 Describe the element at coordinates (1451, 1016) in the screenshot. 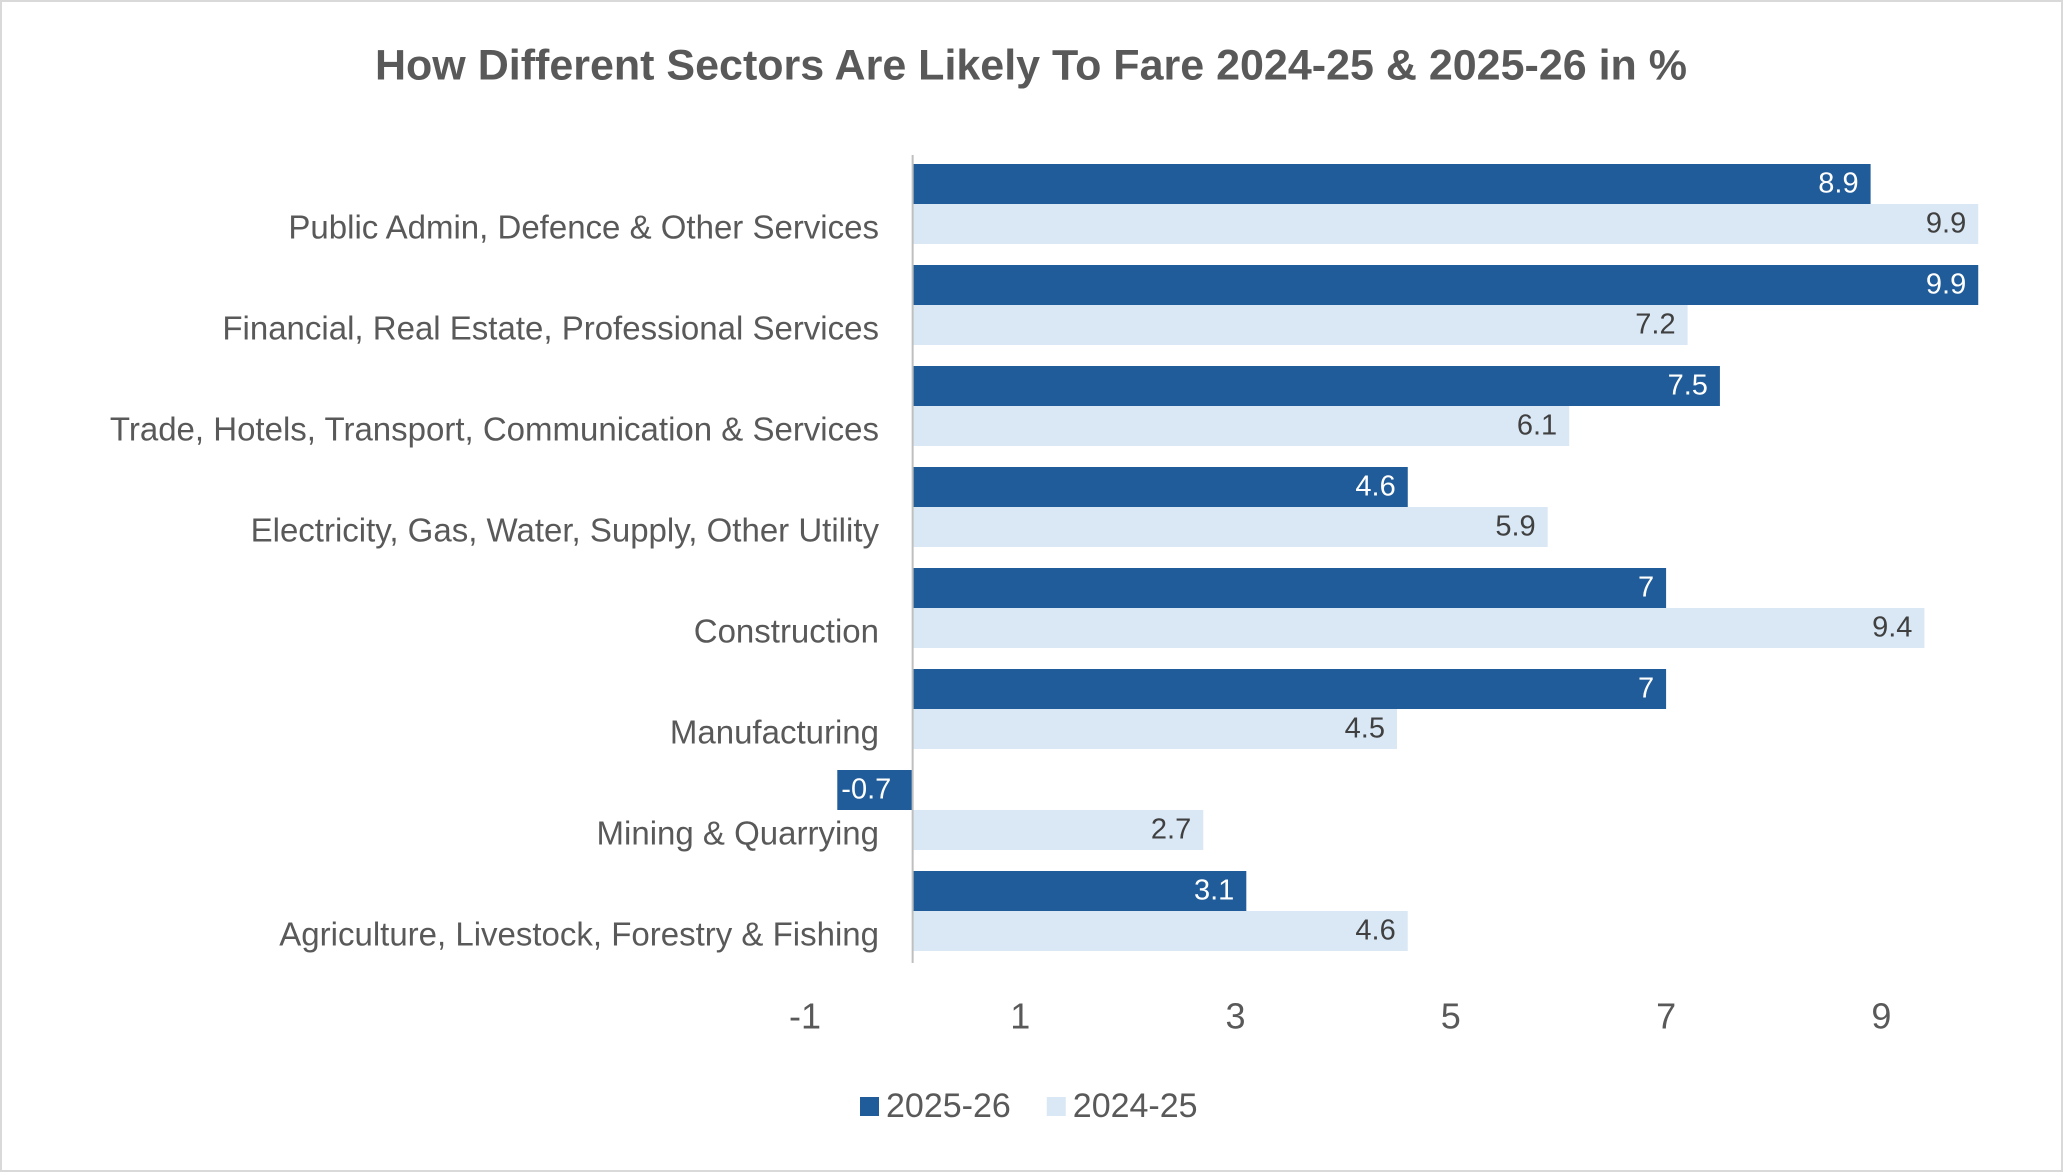

I see `x-tick-label: 5` at that location.